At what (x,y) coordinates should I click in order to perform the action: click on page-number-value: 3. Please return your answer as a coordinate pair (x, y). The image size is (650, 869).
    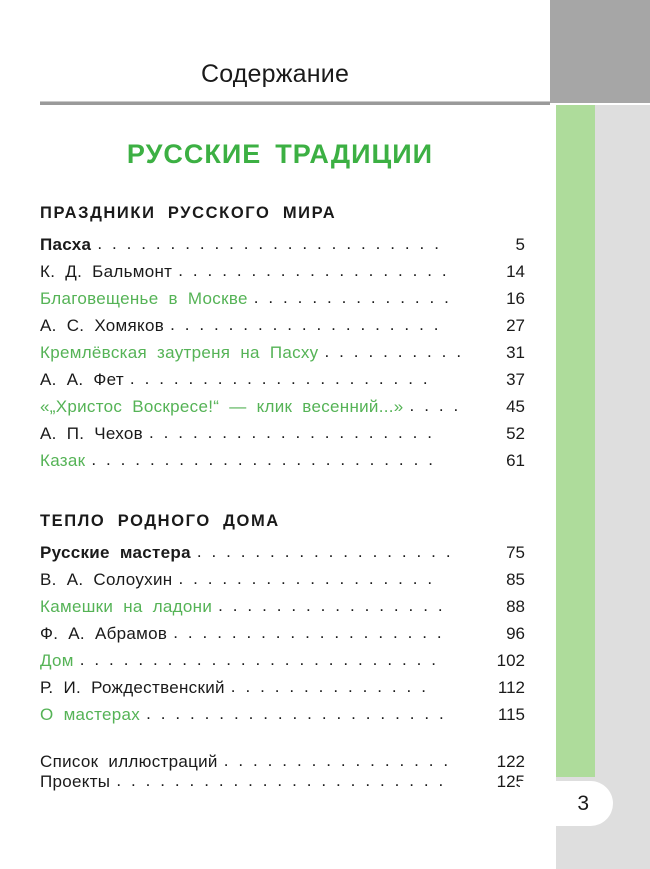
    Looking at the image, I should click on (583, 803).